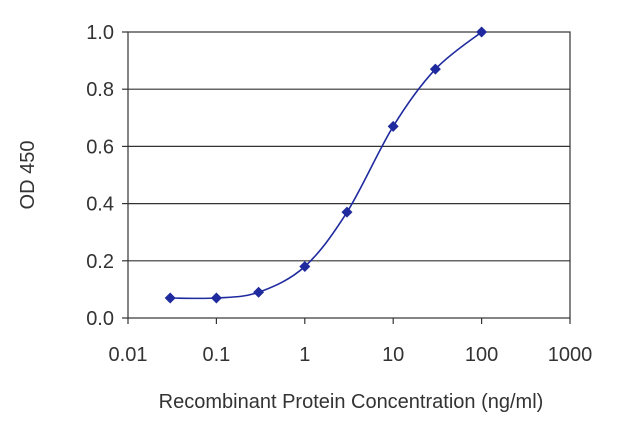 The width and height of the screenshot is (640, 427). I want to click on y-tick-label: 0.2, so click(100, 262).